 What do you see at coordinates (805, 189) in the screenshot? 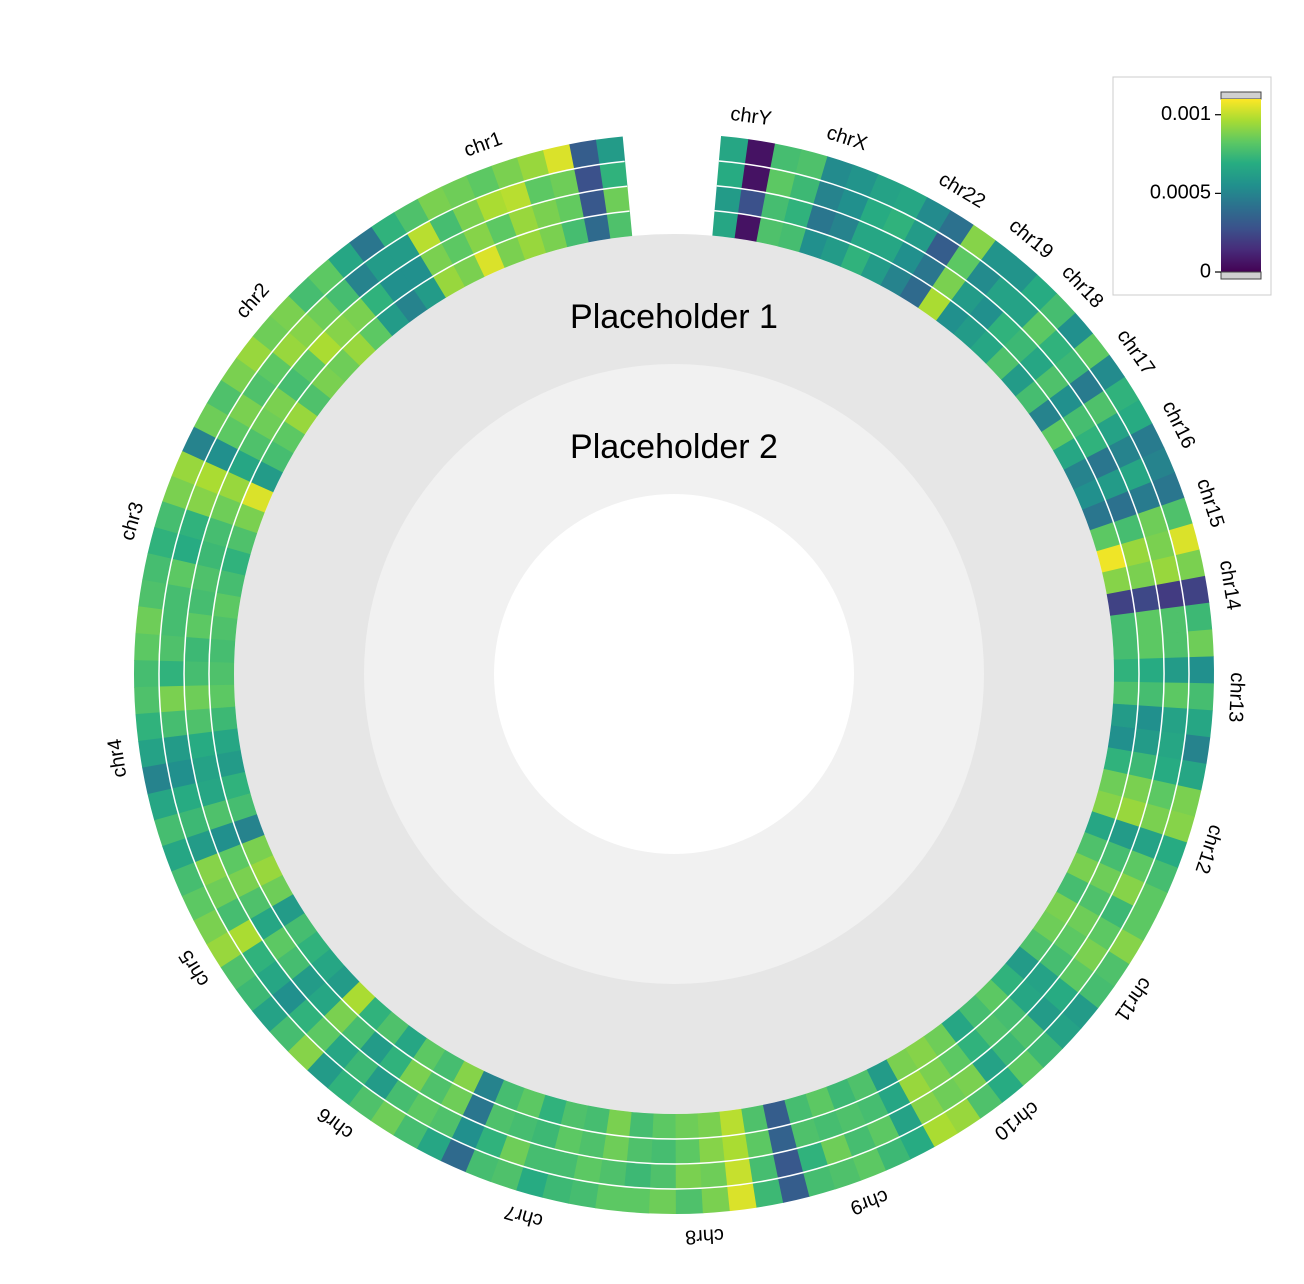
I see `heatmap-cell-chrX-t3-b4` at bounding box center [805, 189].